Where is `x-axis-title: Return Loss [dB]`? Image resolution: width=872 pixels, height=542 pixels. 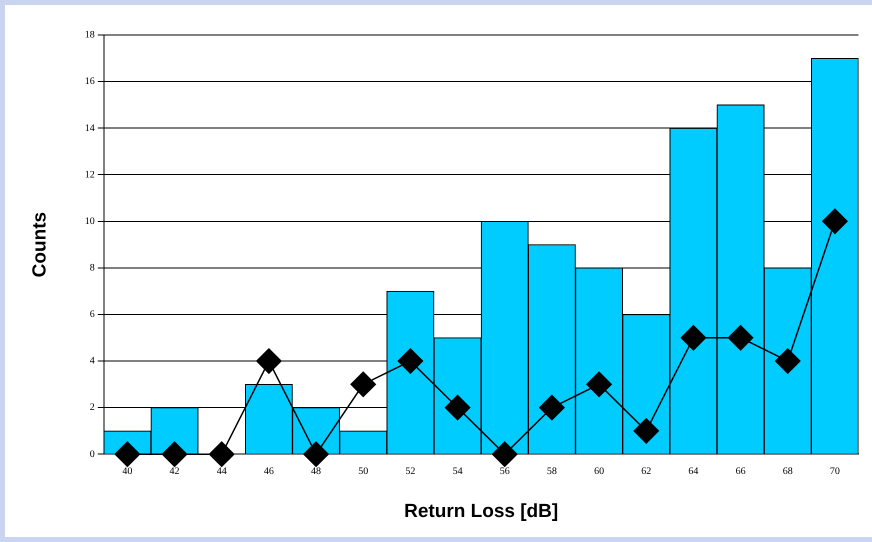
x-axis-title: Return Loss [dB] is located at coordinates (481, 511).